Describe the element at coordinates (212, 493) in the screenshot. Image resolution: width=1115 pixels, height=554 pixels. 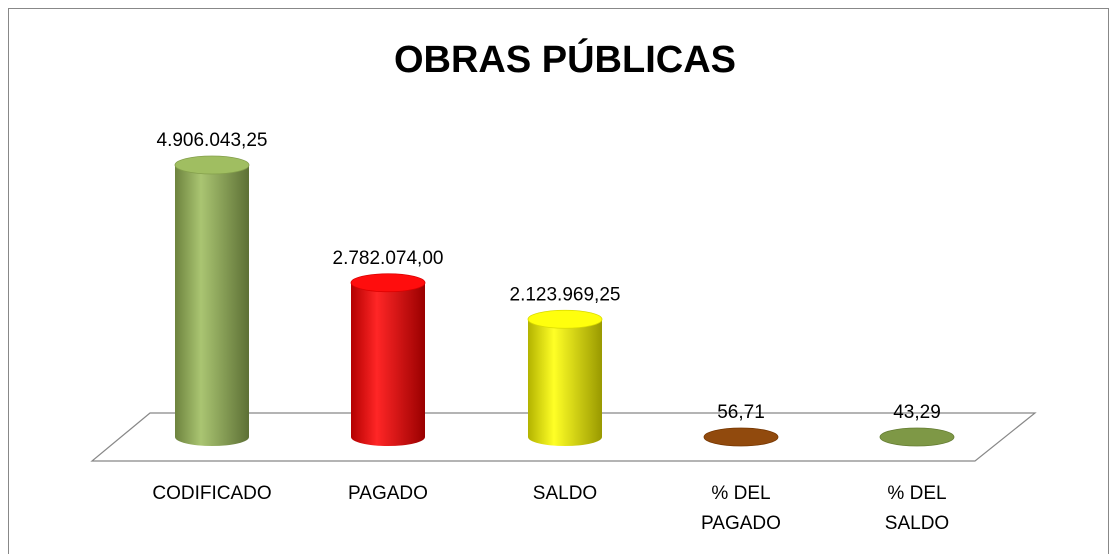
I see `x-tick-label: CODIFICADO` at that location.